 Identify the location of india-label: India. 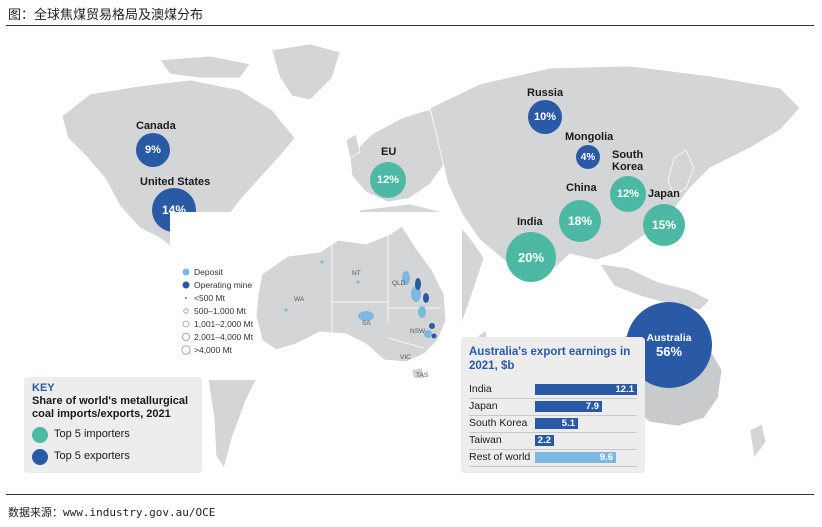
(530, 222).